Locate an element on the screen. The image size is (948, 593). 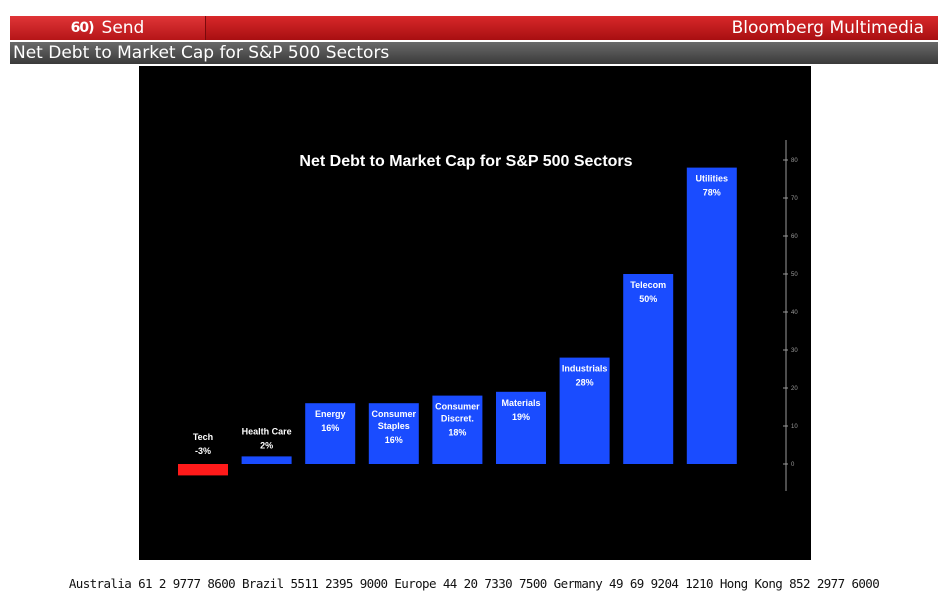
value-label: 19% is located at coordinates (521, 417).